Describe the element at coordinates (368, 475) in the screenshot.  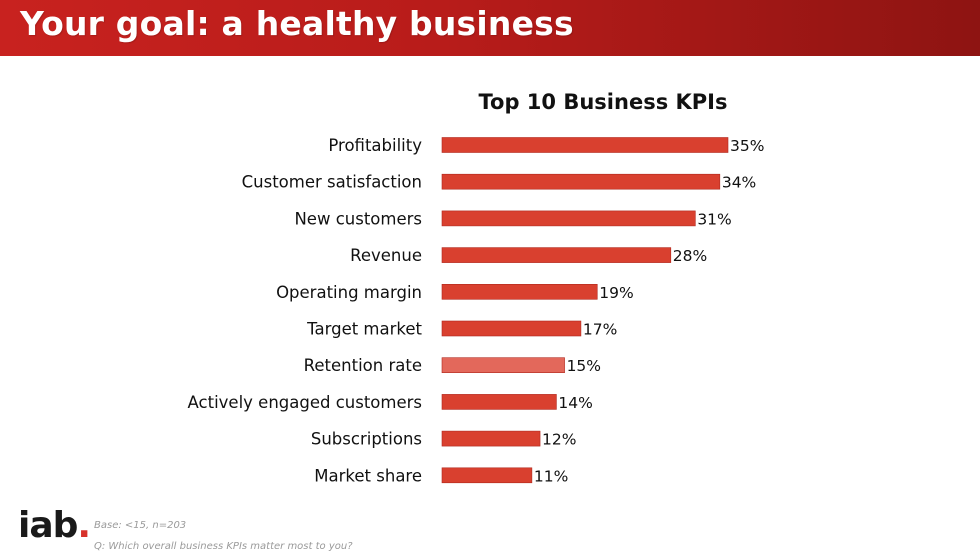
I see `category-label: Market share` at that location.